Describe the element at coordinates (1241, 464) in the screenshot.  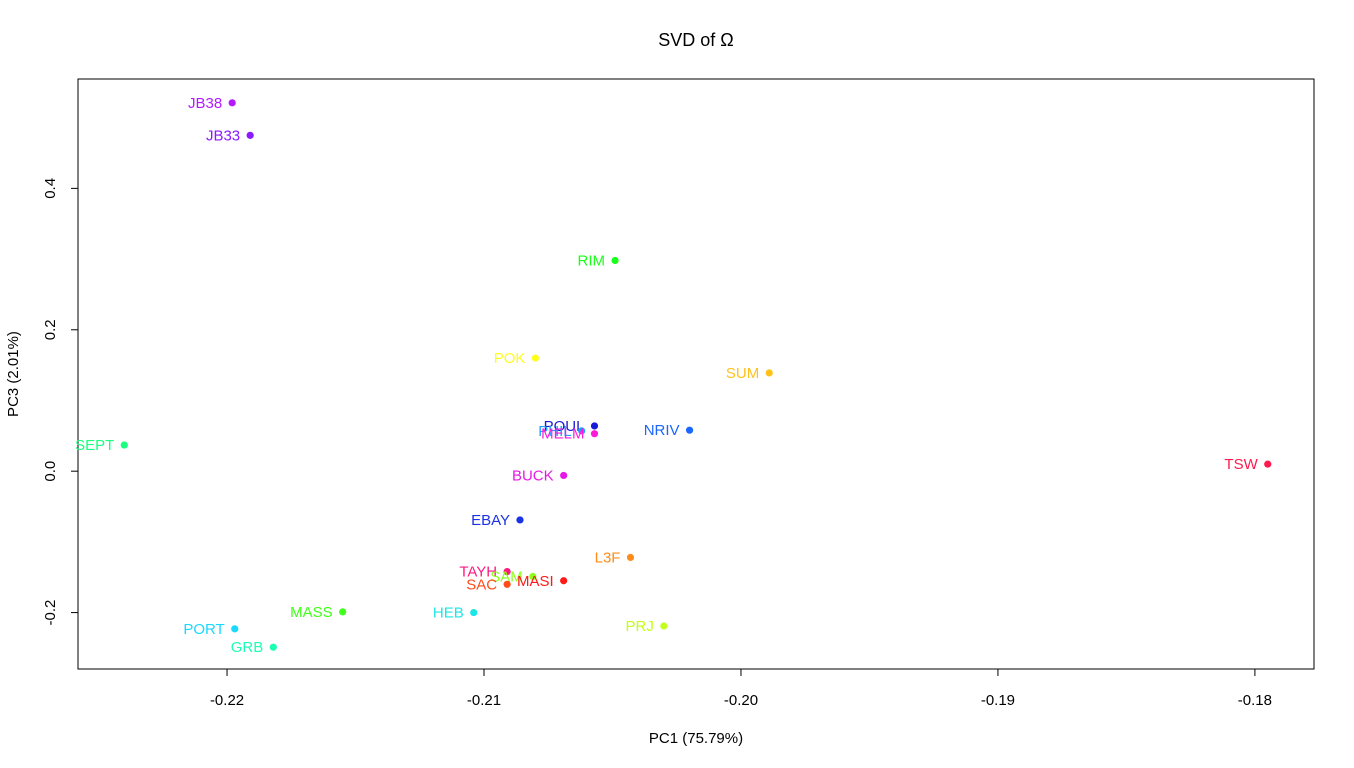
I see `data-point-label: TSW` at that location.